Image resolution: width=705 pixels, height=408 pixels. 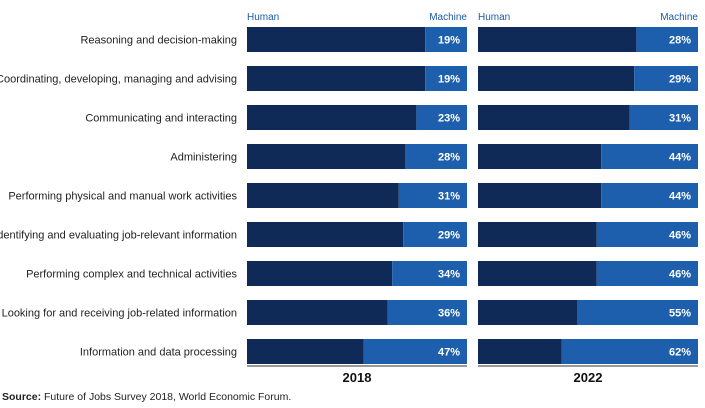 What do you see at coordinates (305, 351) in the screenshot?
I see `bar-human-2018-information-and-data-processing` at bounding box center [305, 351].